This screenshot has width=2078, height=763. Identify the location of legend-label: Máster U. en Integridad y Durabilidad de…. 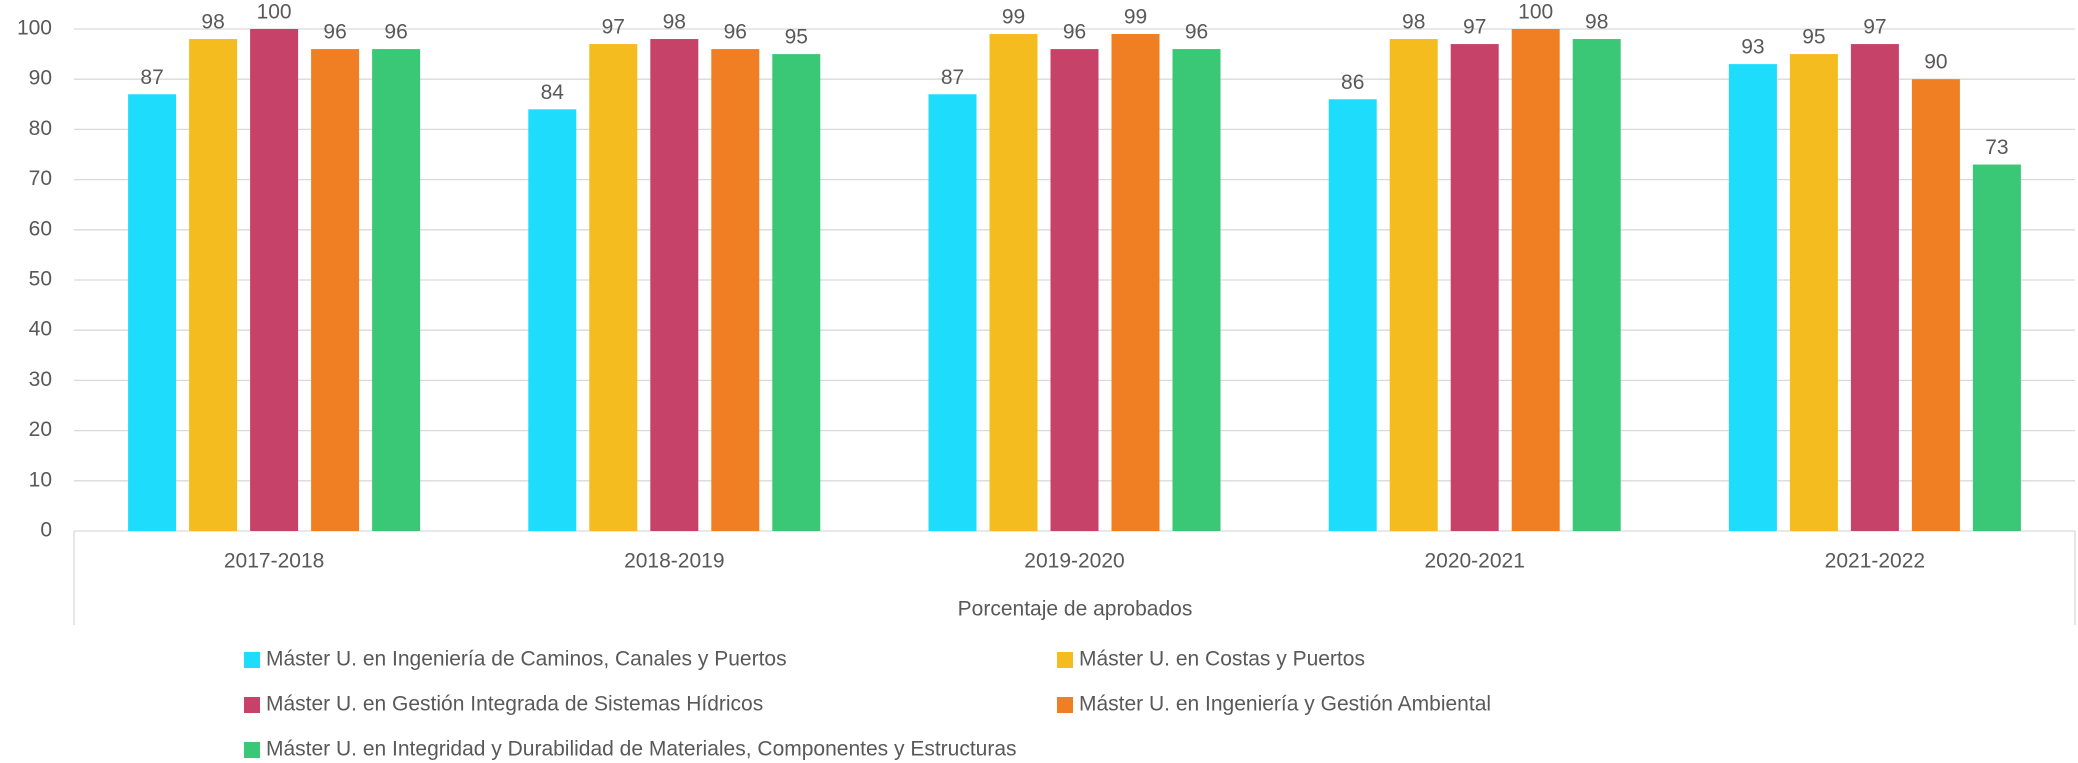
(641, 749).